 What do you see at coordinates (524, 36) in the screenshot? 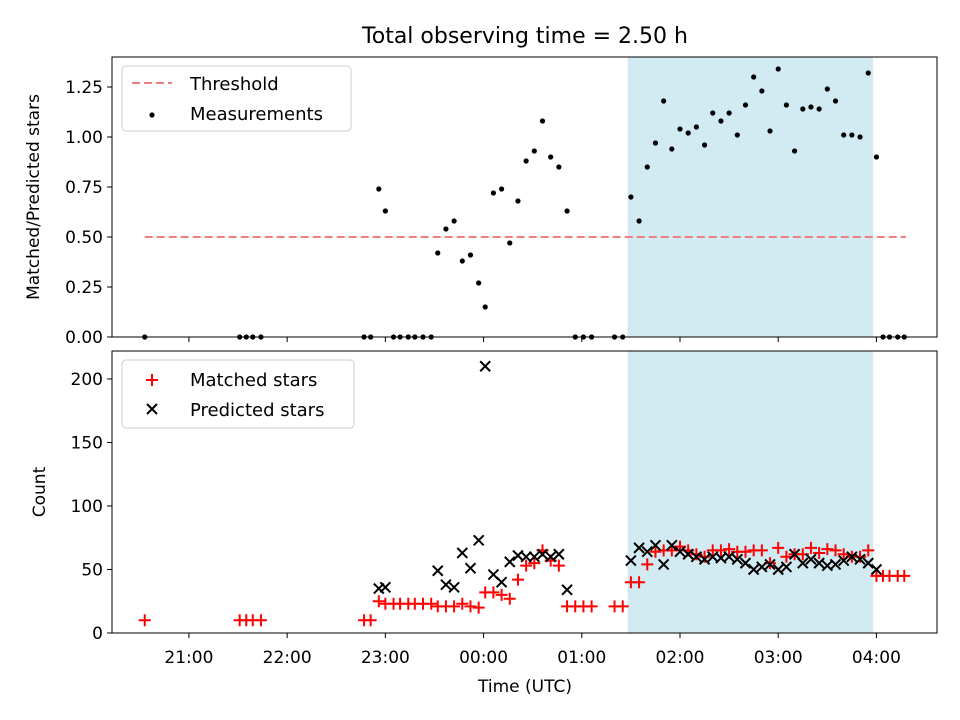
I see `chart-title: Total observing time = 2.50 h` at bounding box center [524, 36].